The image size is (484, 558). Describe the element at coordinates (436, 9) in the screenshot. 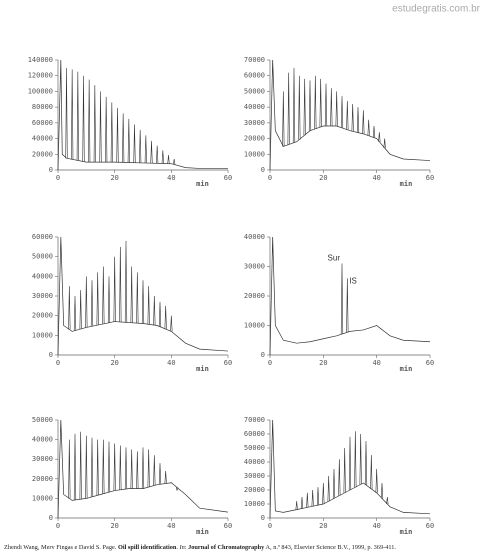

I see `watermark: estudegratis.com.br` at that location.